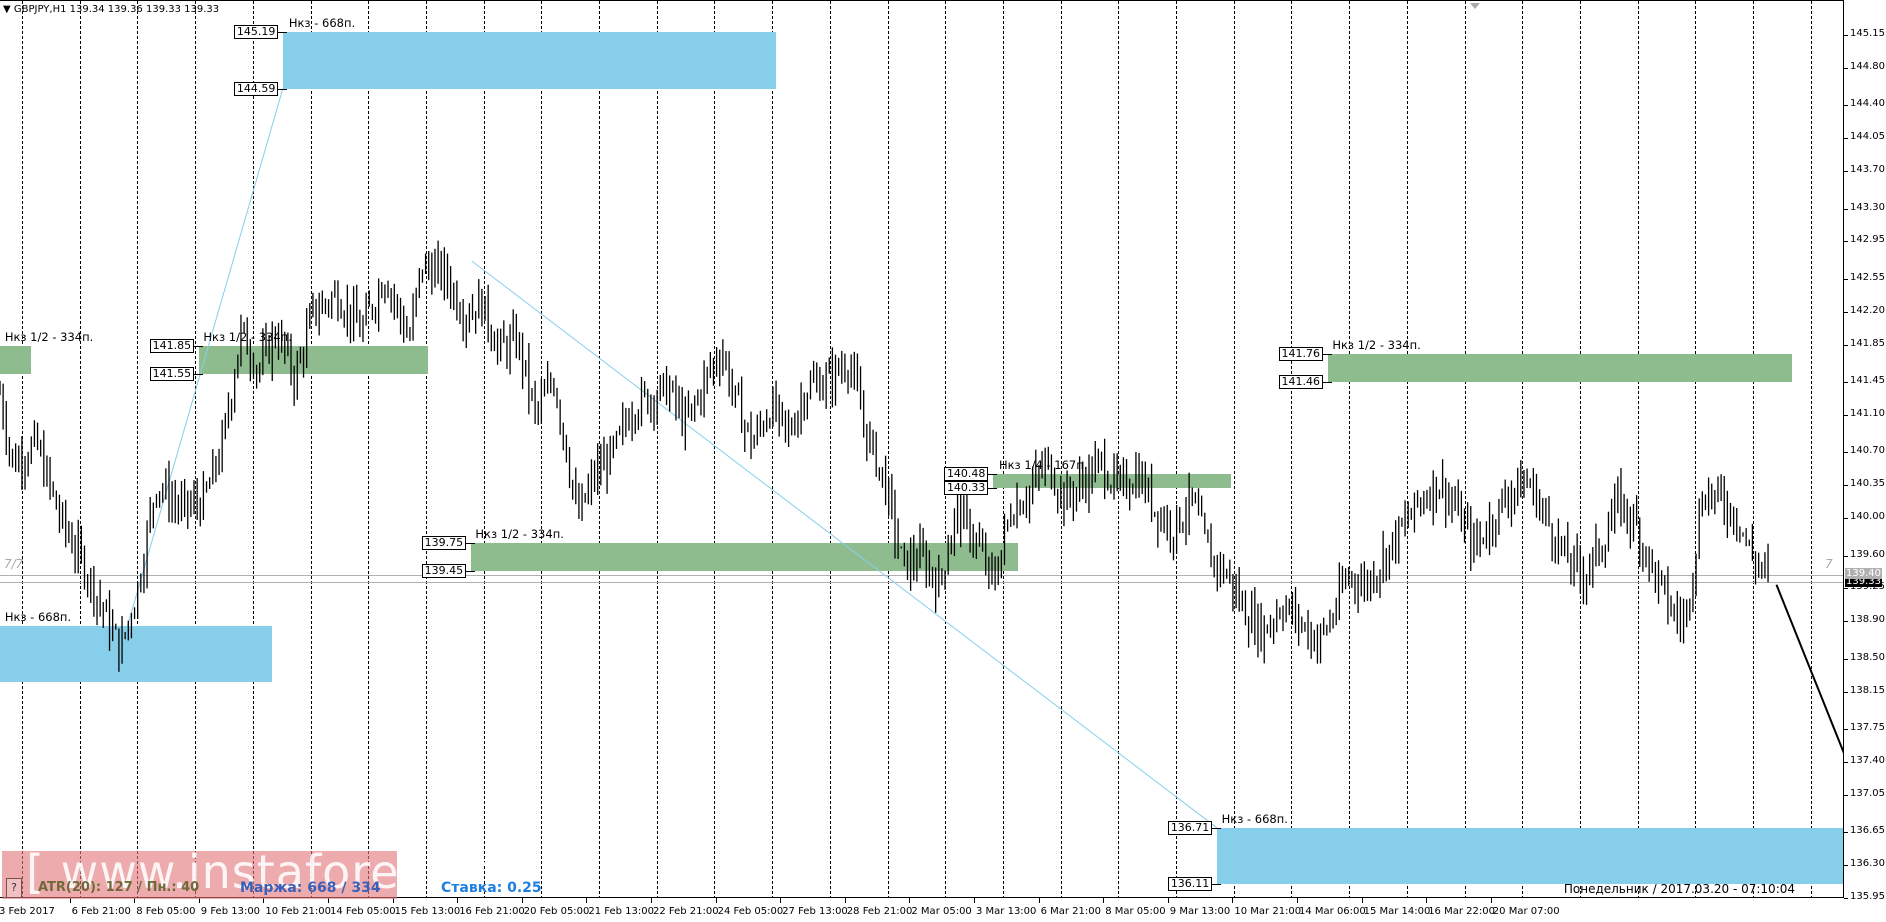  I want to click on zone-price-label: 145.19, so click(260, 32).